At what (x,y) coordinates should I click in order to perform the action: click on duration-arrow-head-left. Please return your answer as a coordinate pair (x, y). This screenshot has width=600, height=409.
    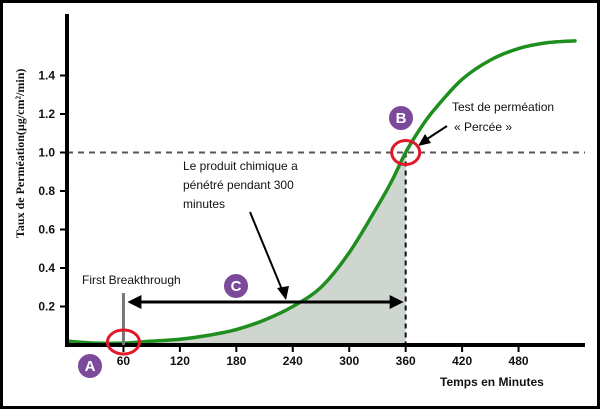
    Looking at the image, I should click on (134, 302).